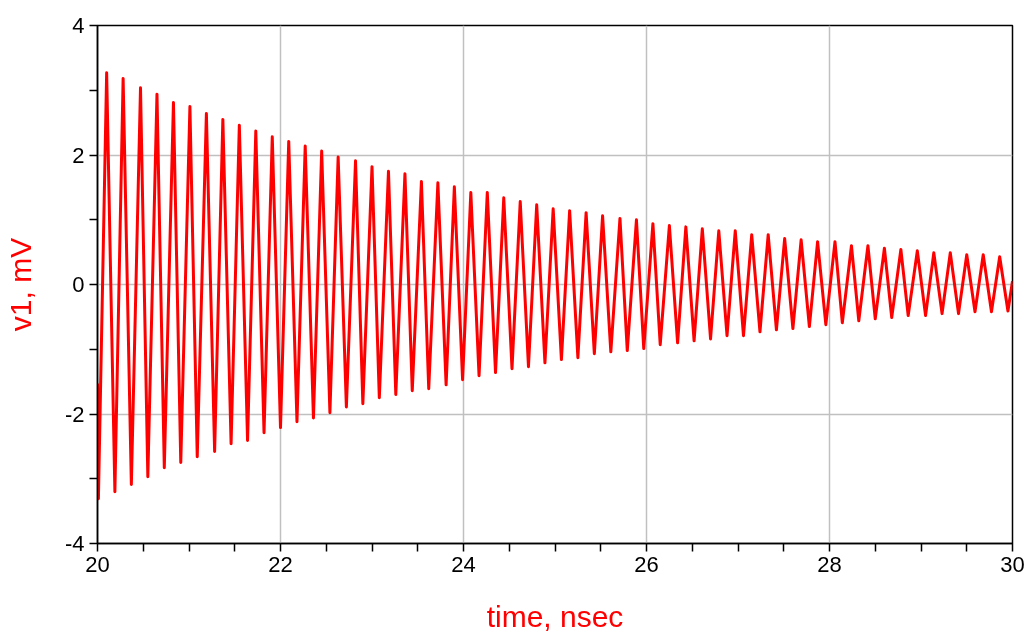  Describe the element at coordinates (1012, 564) in the screenshot. I see `x-tick-label: 30` at that location.